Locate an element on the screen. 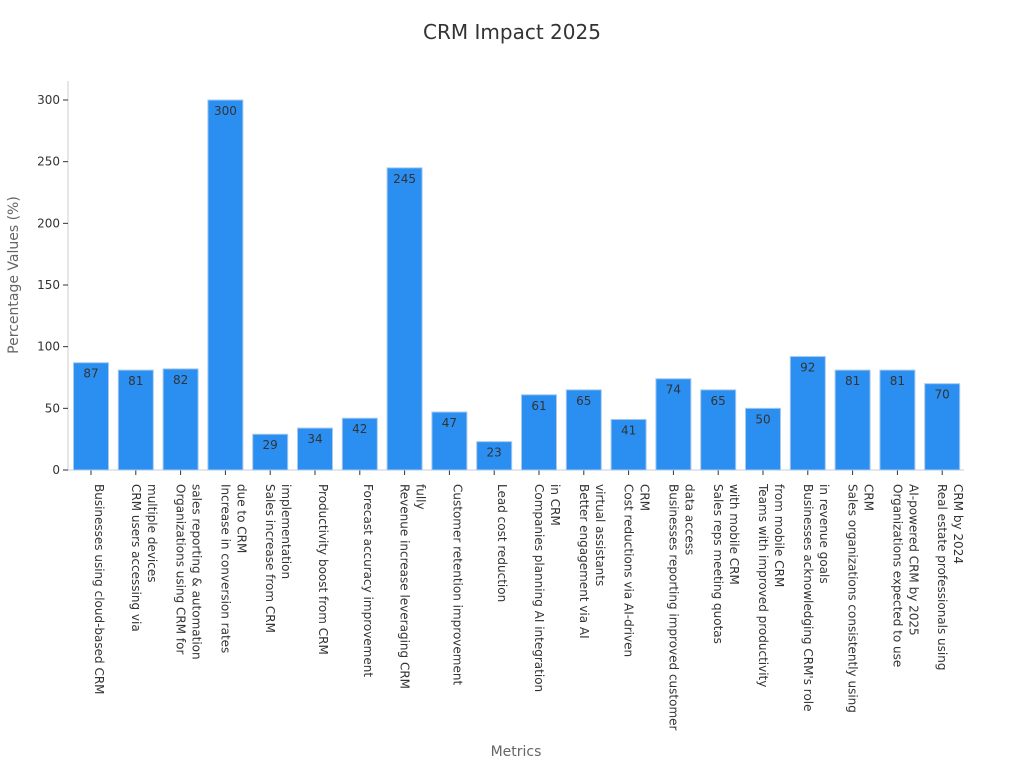 This screenshot has height=768, width=1024. x-tick-label-line: Cost reductions via AI-driven is located at coordinates (629, 570).